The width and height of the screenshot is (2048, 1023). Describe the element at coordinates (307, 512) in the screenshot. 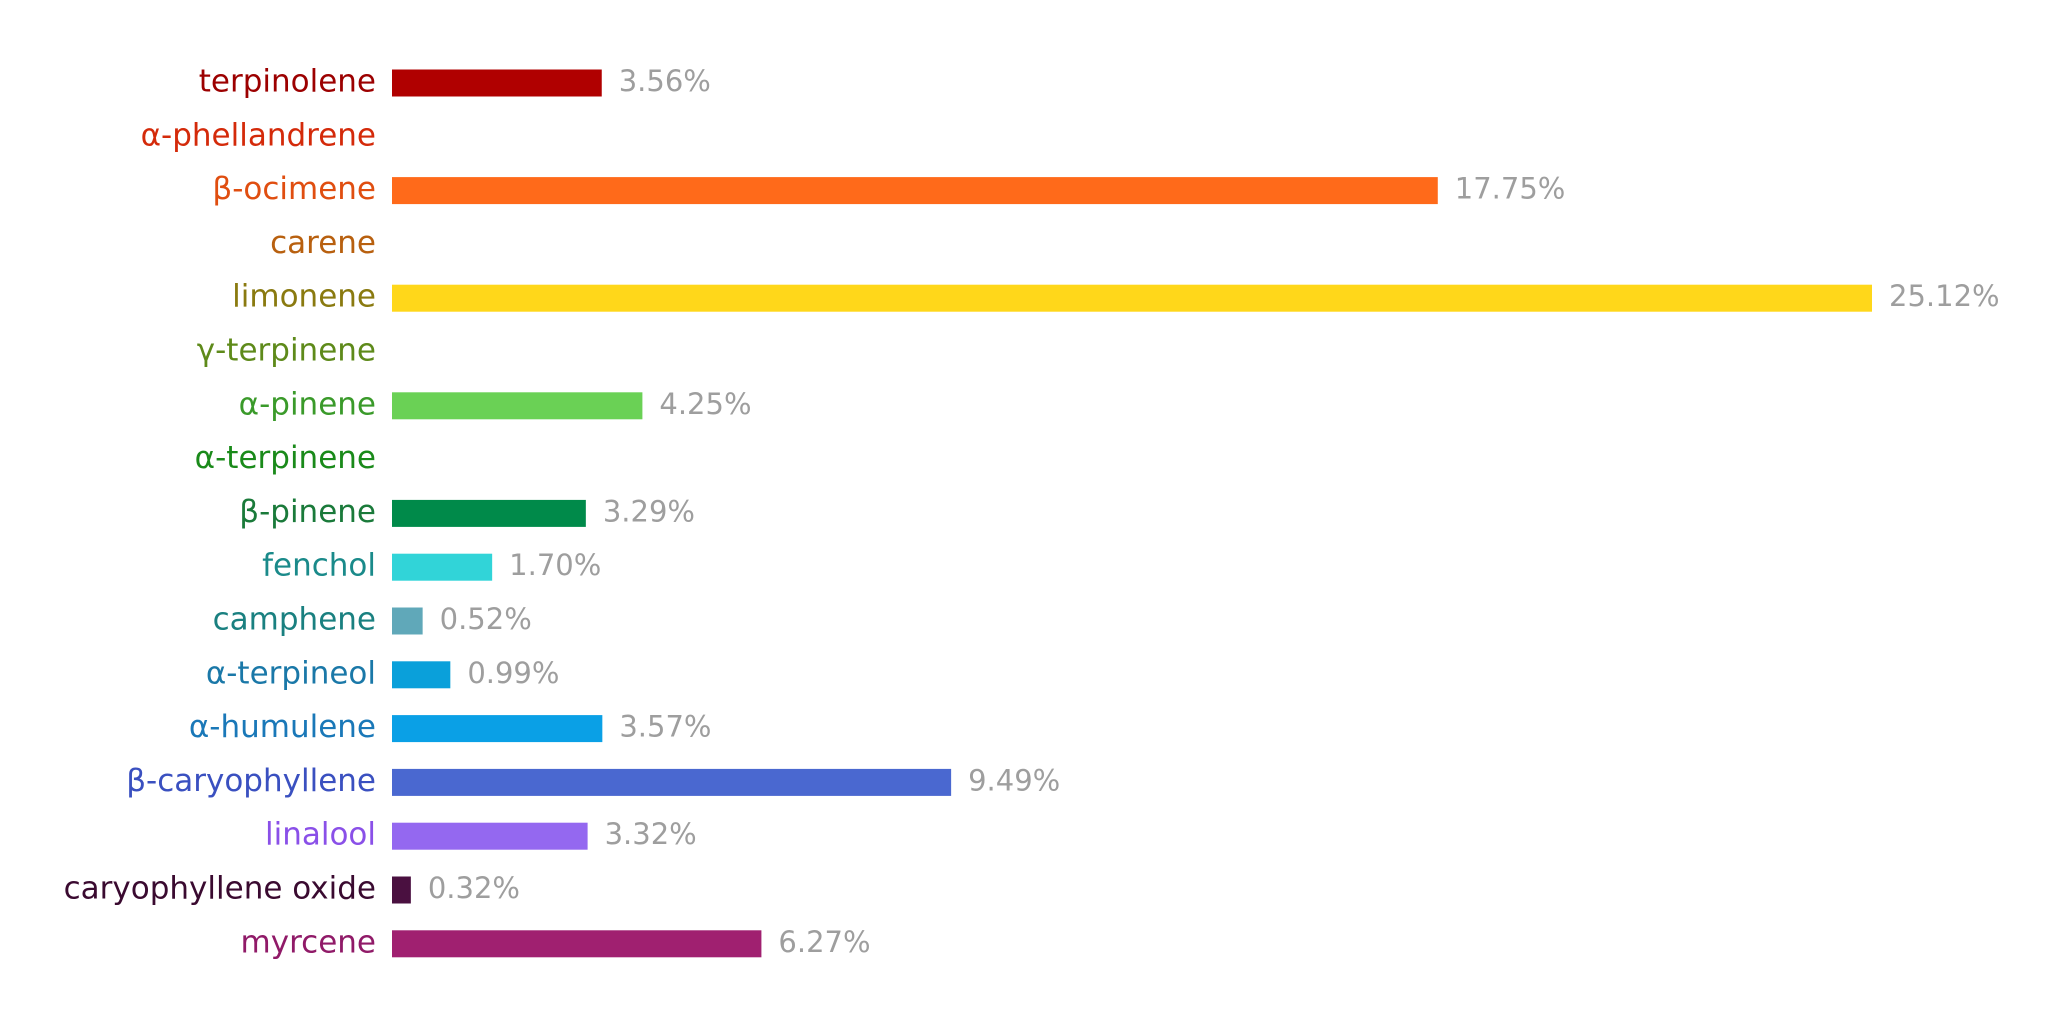

I see `category-label: β-pinene` at that location.